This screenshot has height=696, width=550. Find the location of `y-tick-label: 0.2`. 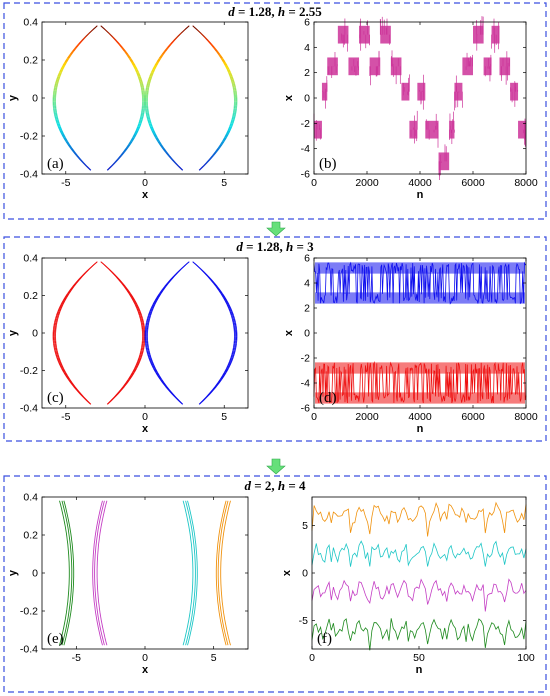

y-tick-label: 0.2 is located at coordinates (30, 536).